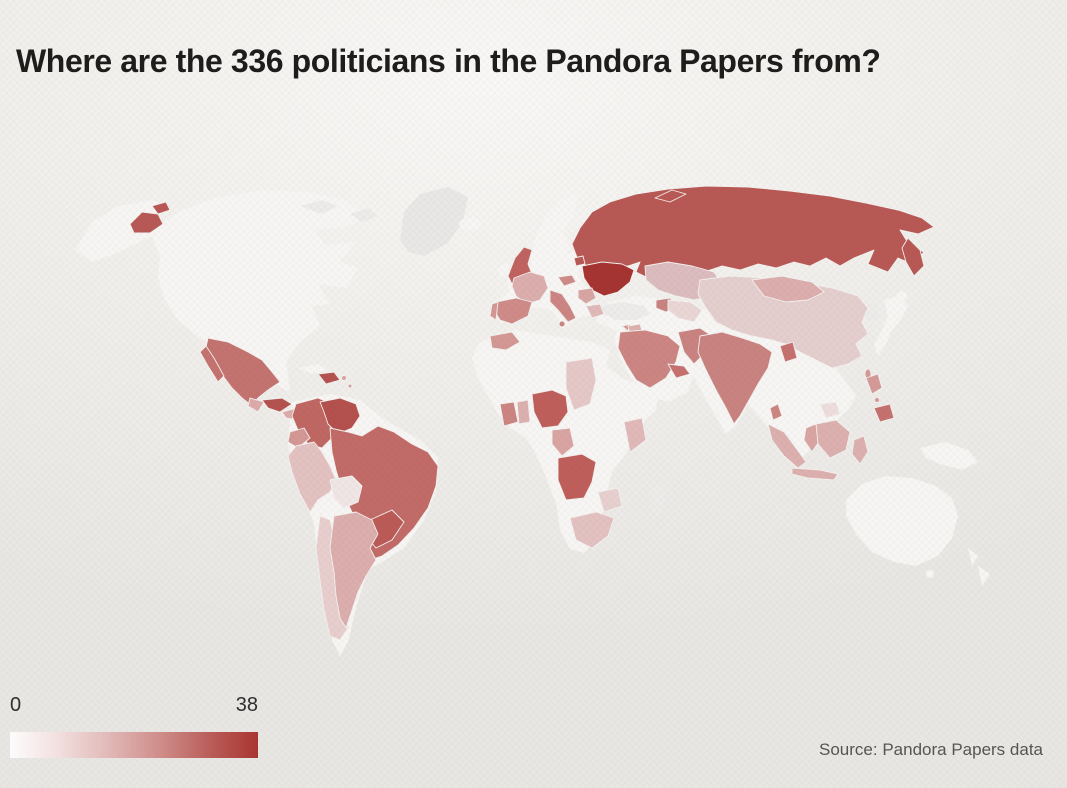 The image size is (1067, 788). I want to click on country-czech-republic, so click(567, 280).